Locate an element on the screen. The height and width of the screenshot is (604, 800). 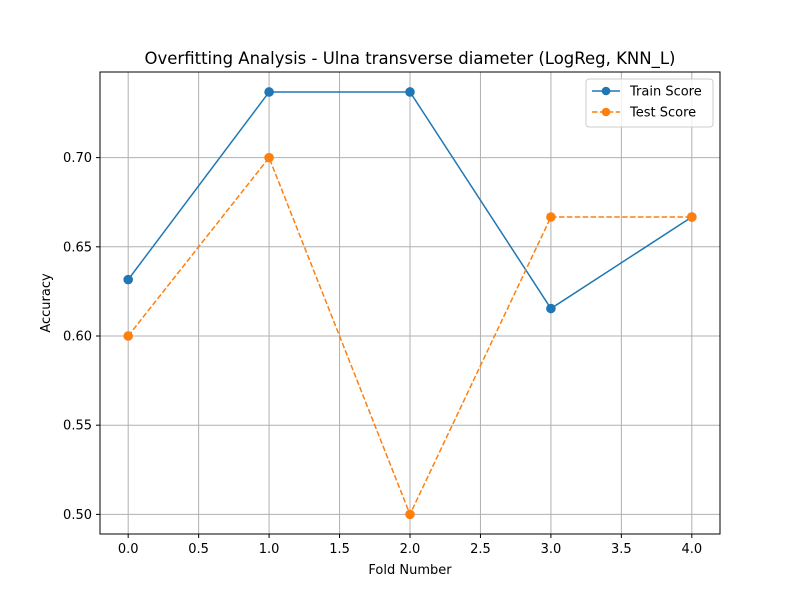
x-tick-label: 0.5 is located at coordinates (198, 549).